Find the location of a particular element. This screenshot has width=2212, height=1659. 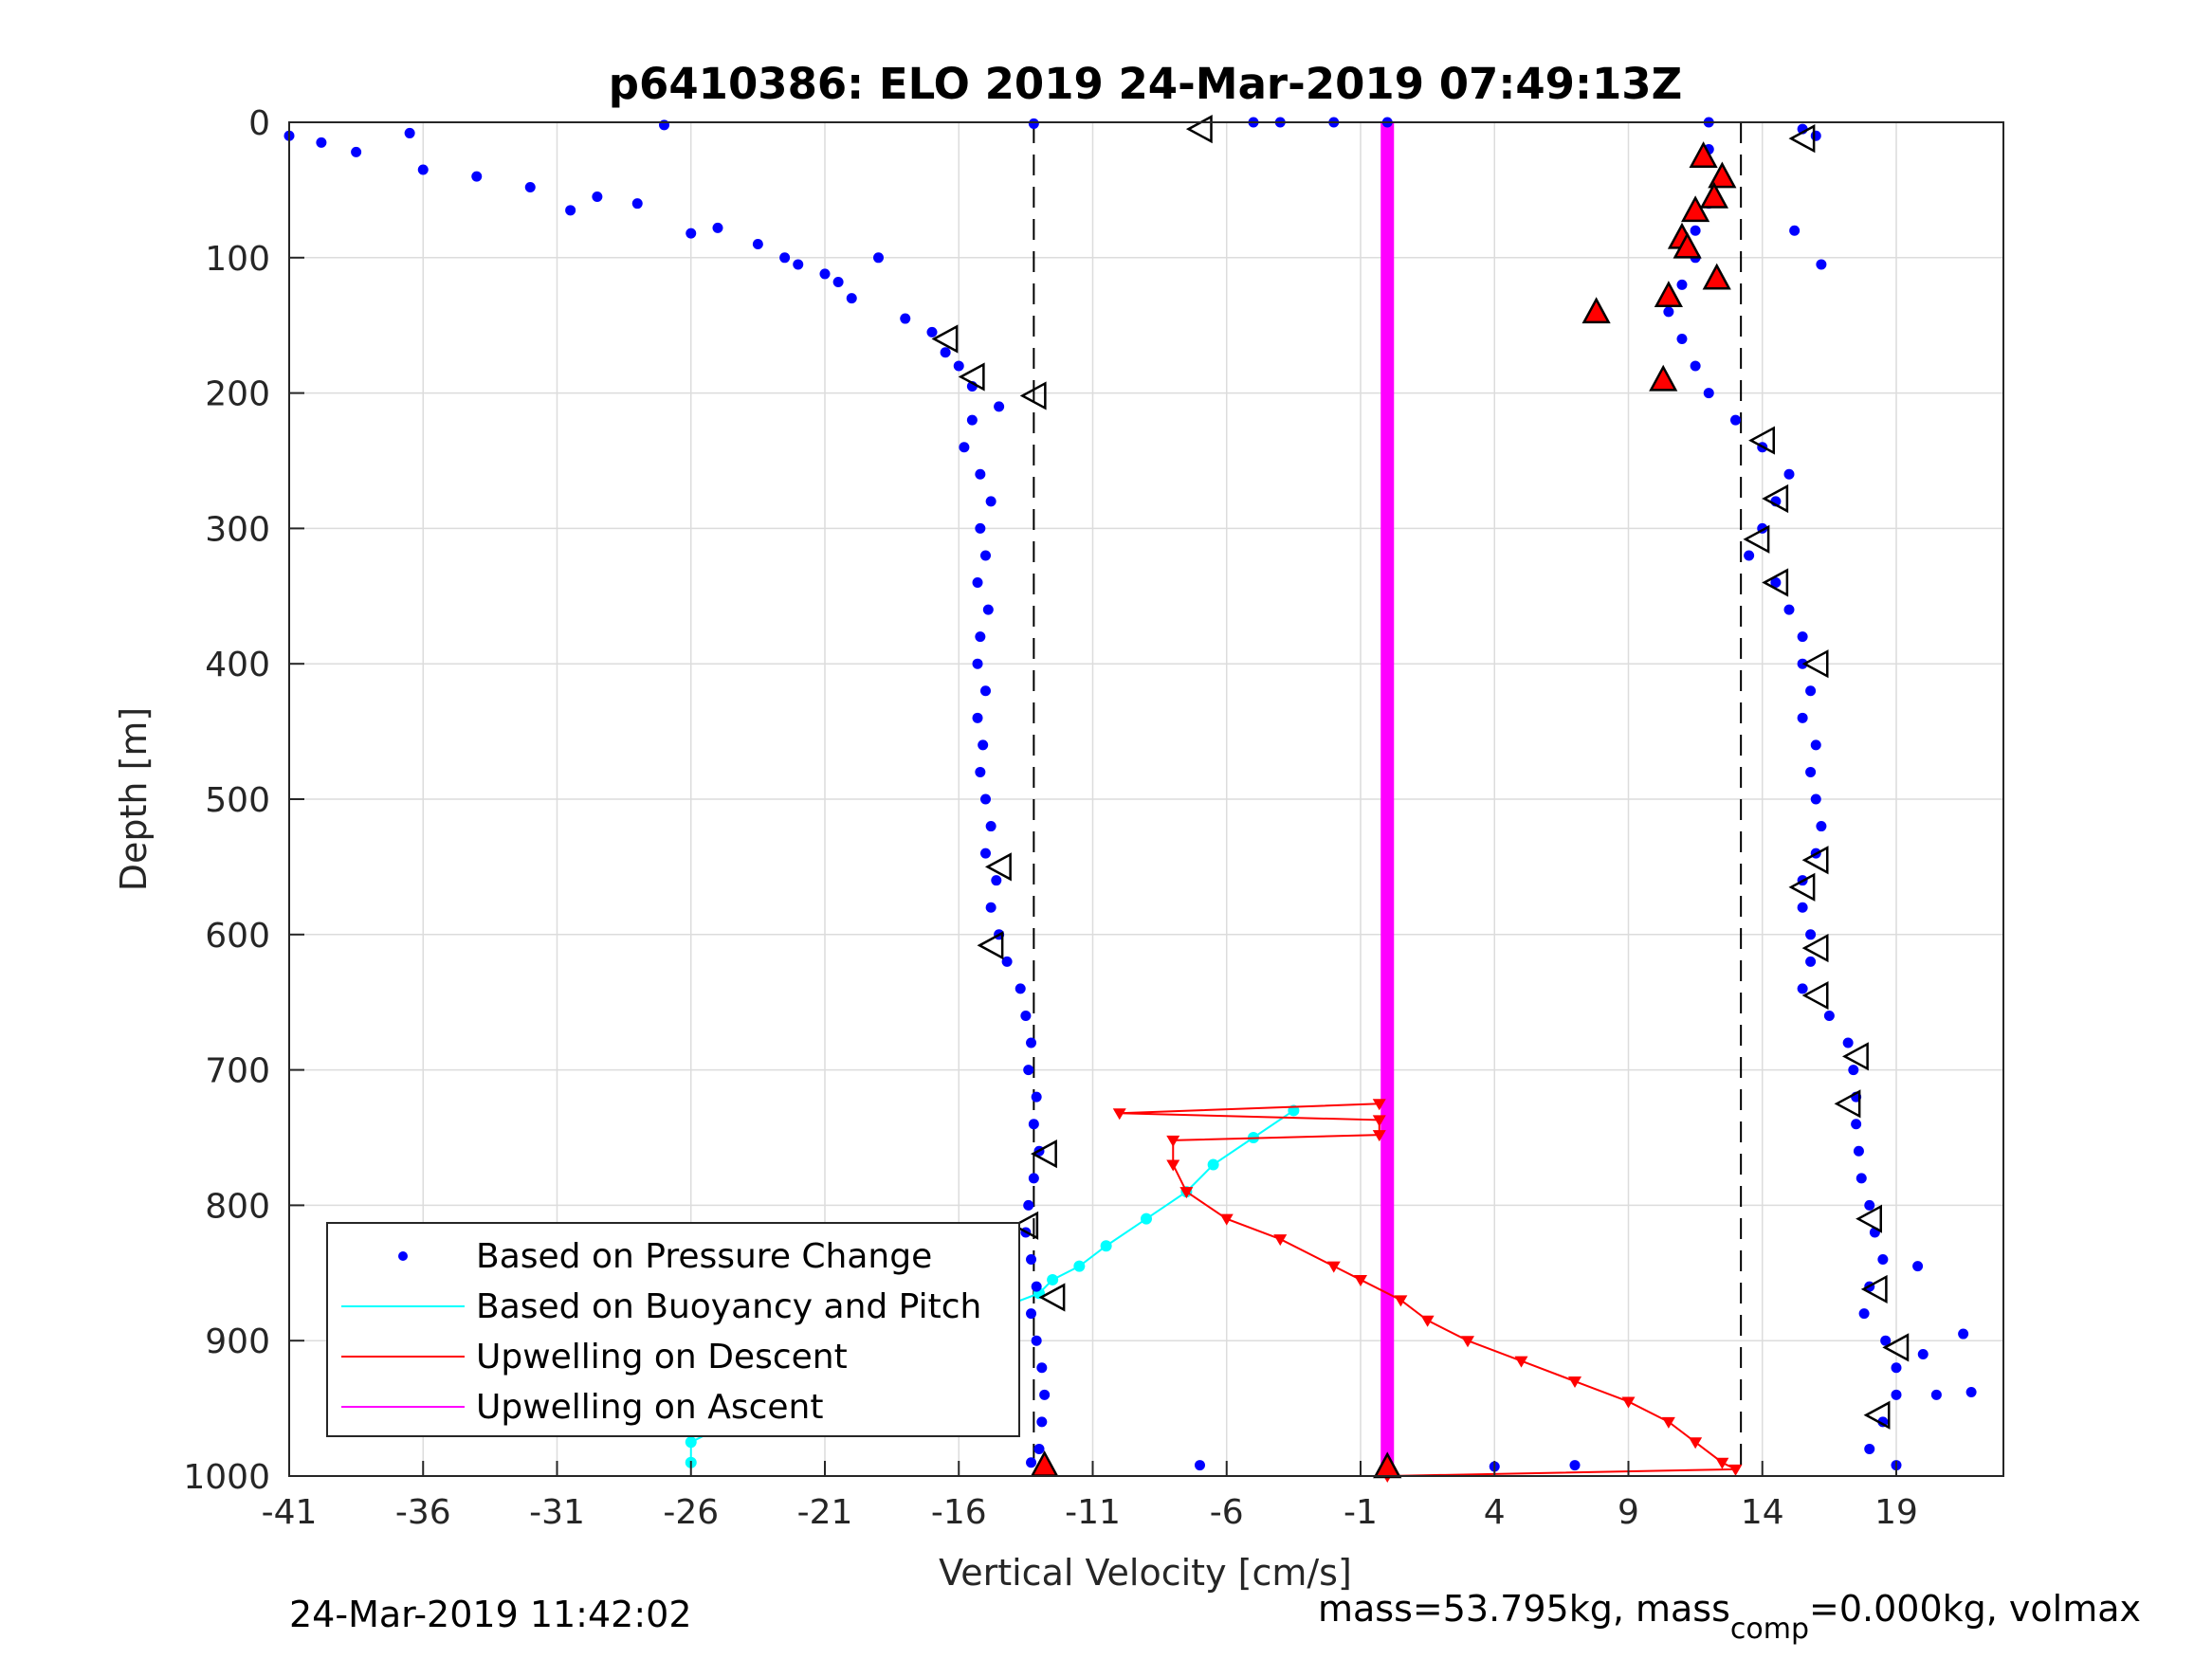

y-tick-label-6: 600 is located at coordinates (237, 936).